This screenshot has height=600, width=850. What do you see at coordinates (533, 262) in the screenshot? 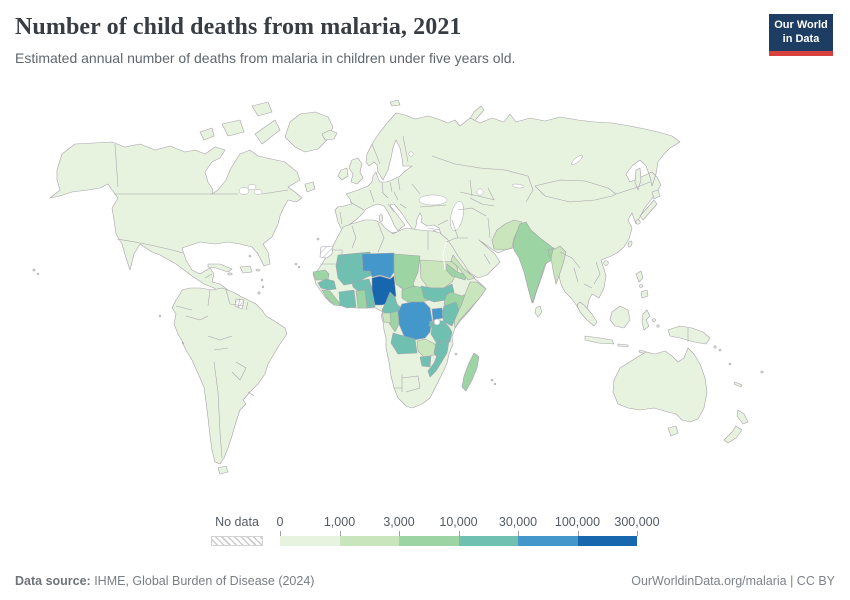
I see `country-india` at bounding box center [533, 262].